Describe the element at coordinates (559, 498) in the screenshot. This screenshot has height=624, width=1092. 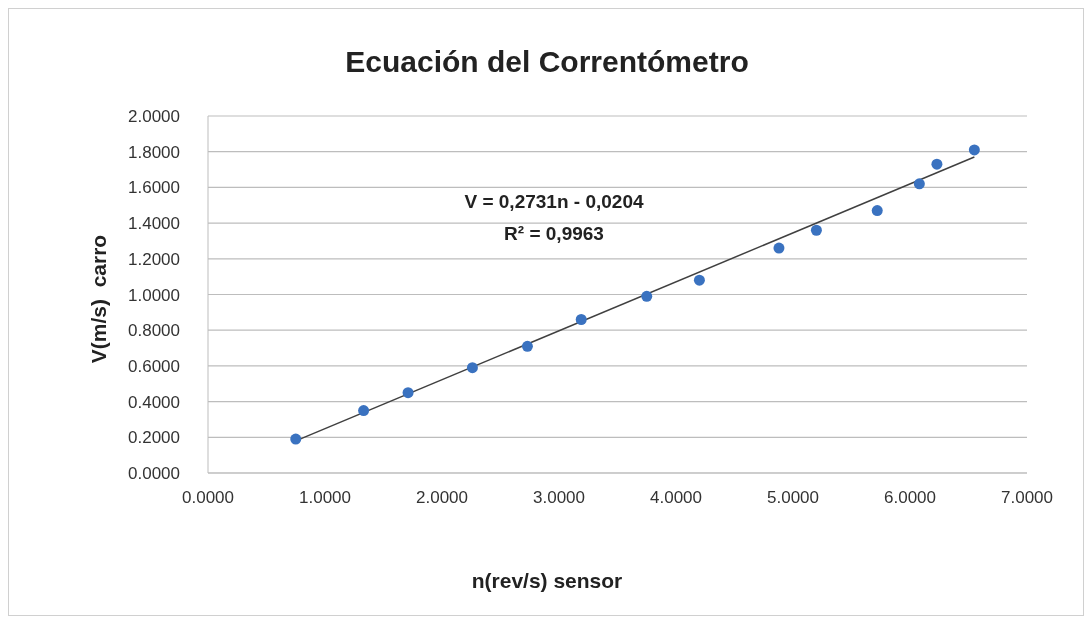
I see `x-tick-label: 3.0000` at that location.